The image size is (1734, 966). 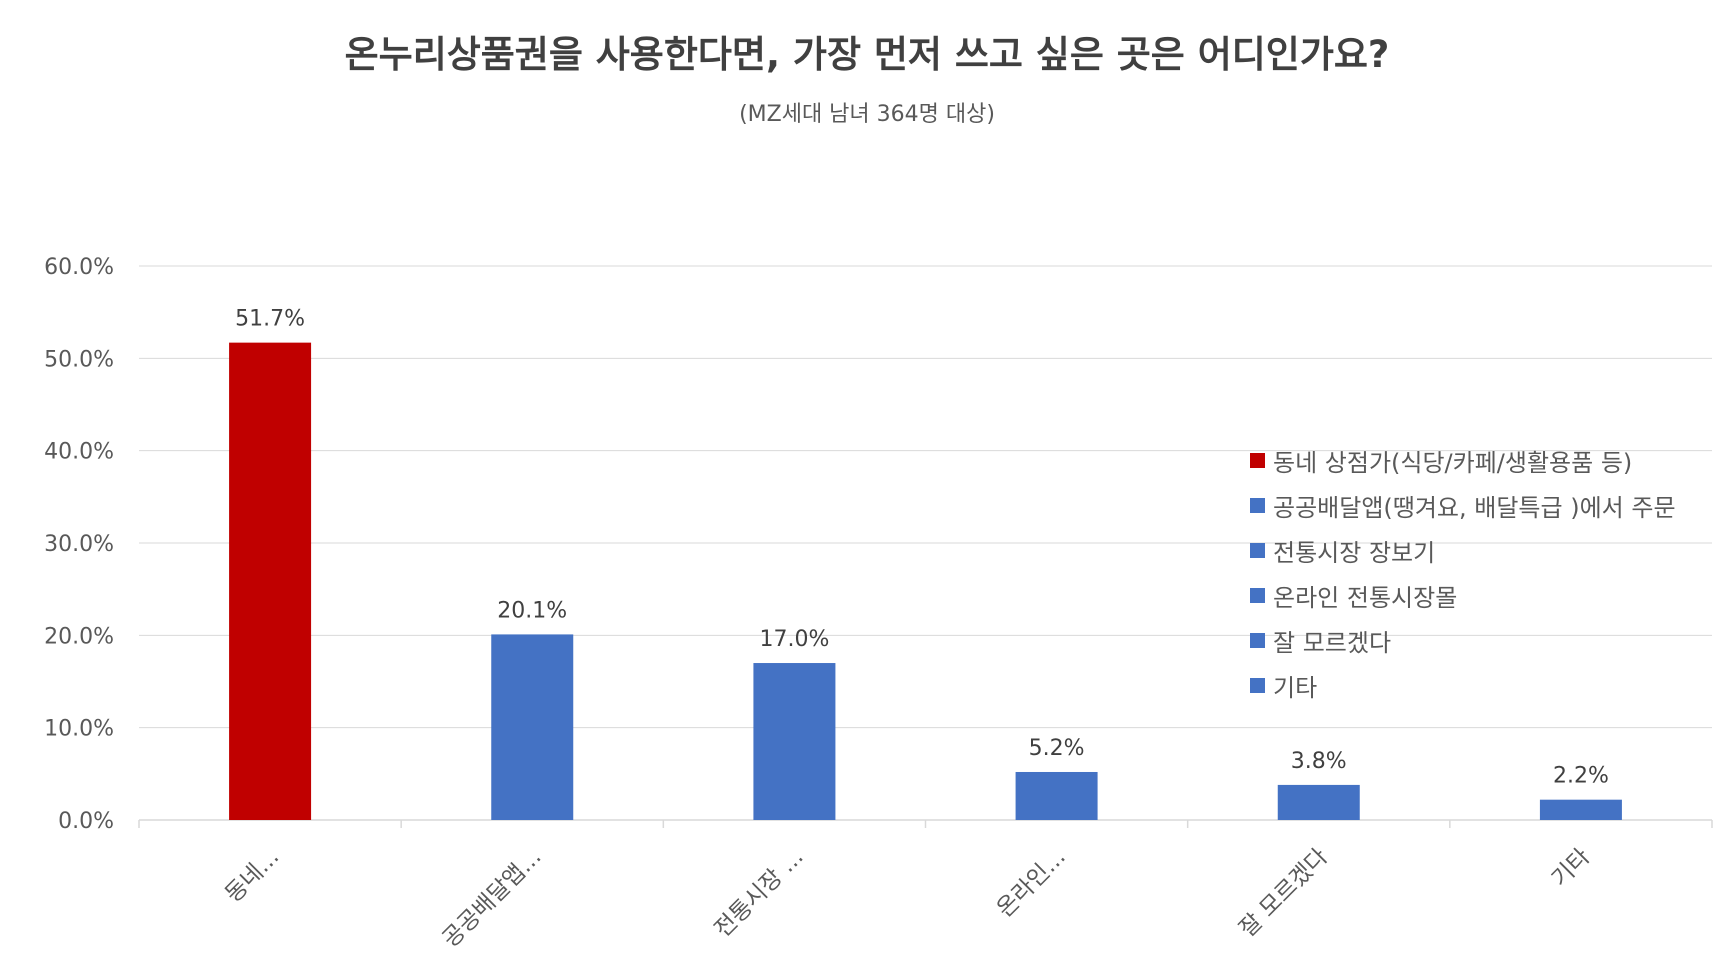 I want to click on data-label: 3.8%, so click(x=1319, y=761).